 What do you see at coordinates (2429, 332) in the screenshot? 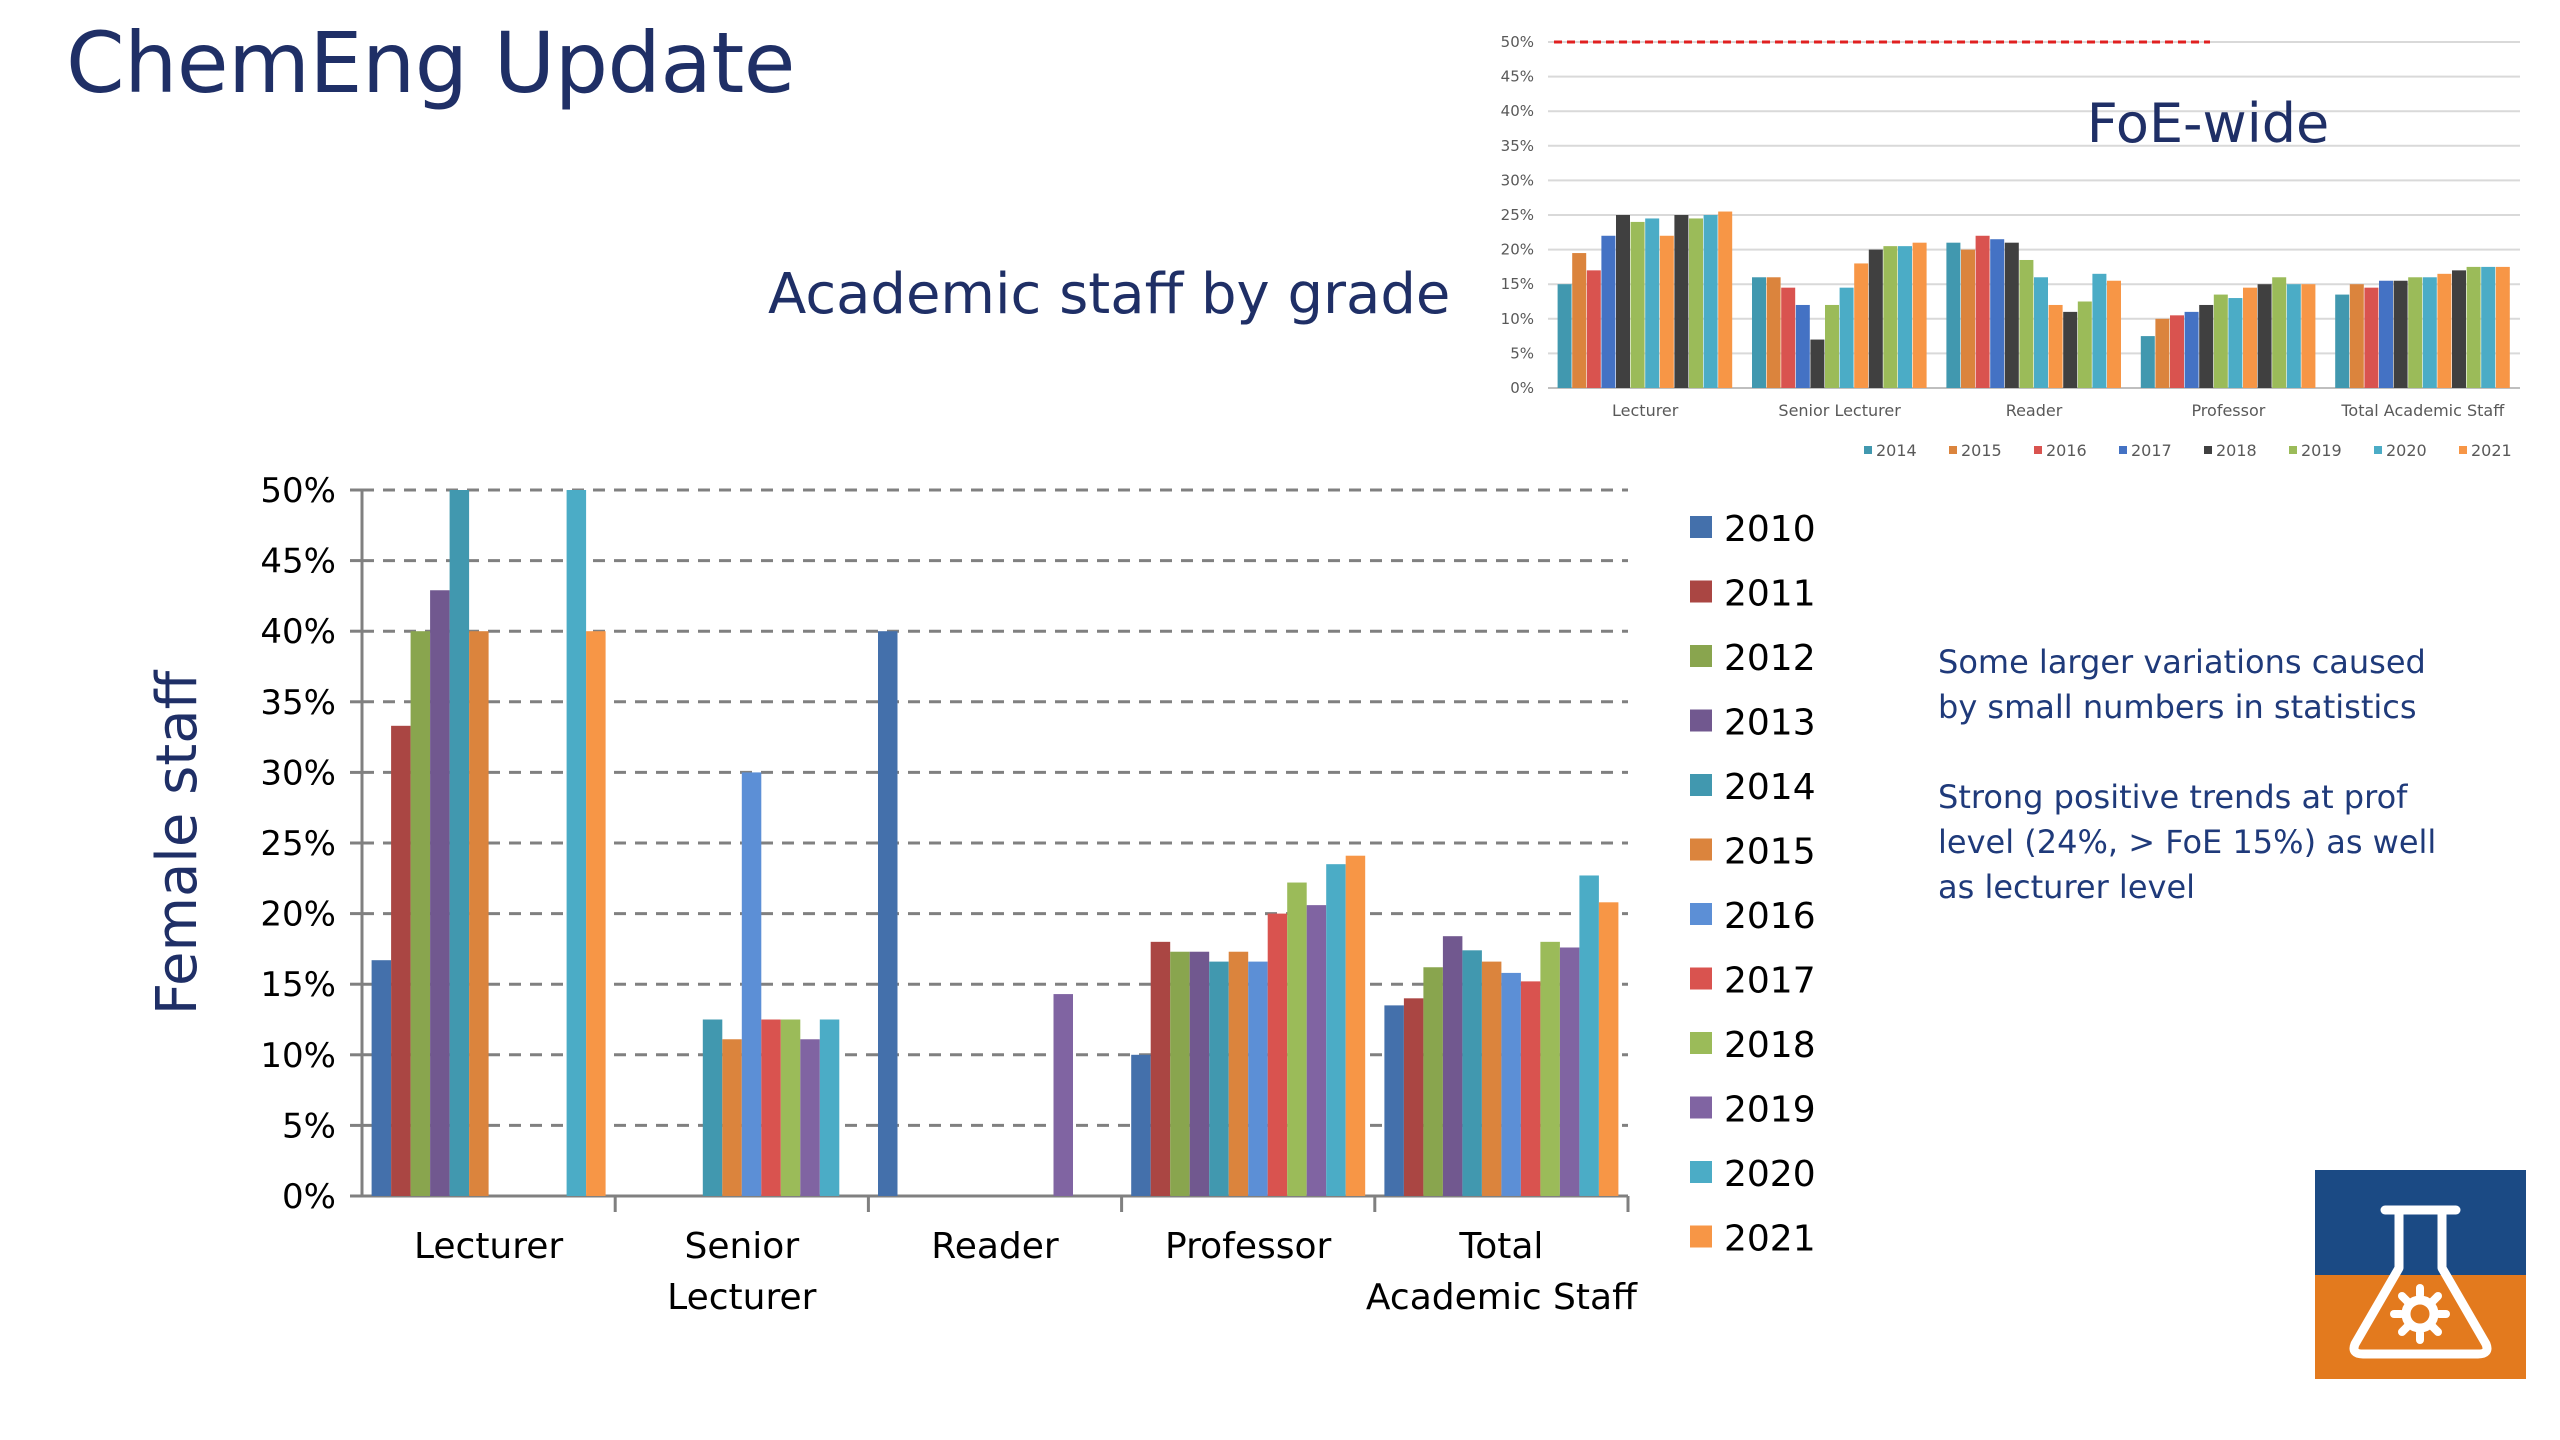
I see `foe-bar-2020-total-academic-staff` at bounding box center [2429, 332].